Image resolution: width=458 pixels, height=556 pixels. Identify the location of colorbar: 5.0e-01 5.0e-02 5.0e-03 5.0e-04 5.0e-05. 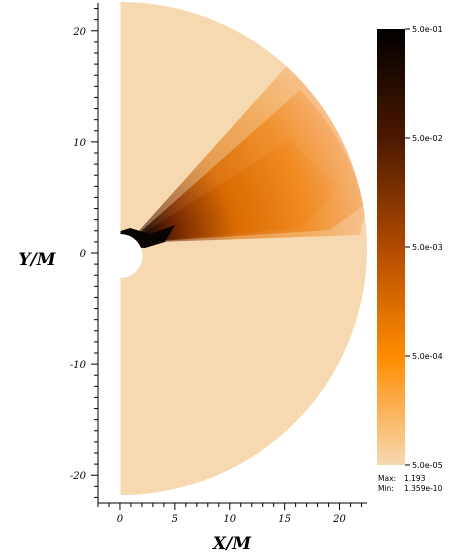
(410, 247).